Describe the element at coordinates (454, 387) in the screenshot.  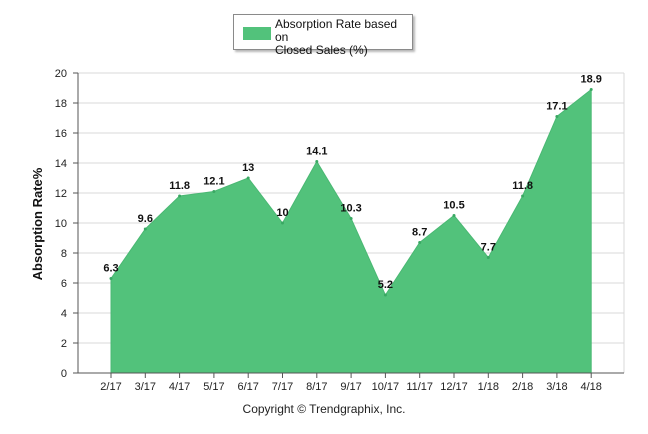
I see `x-tick-label-12/17: 12/17` at that location.